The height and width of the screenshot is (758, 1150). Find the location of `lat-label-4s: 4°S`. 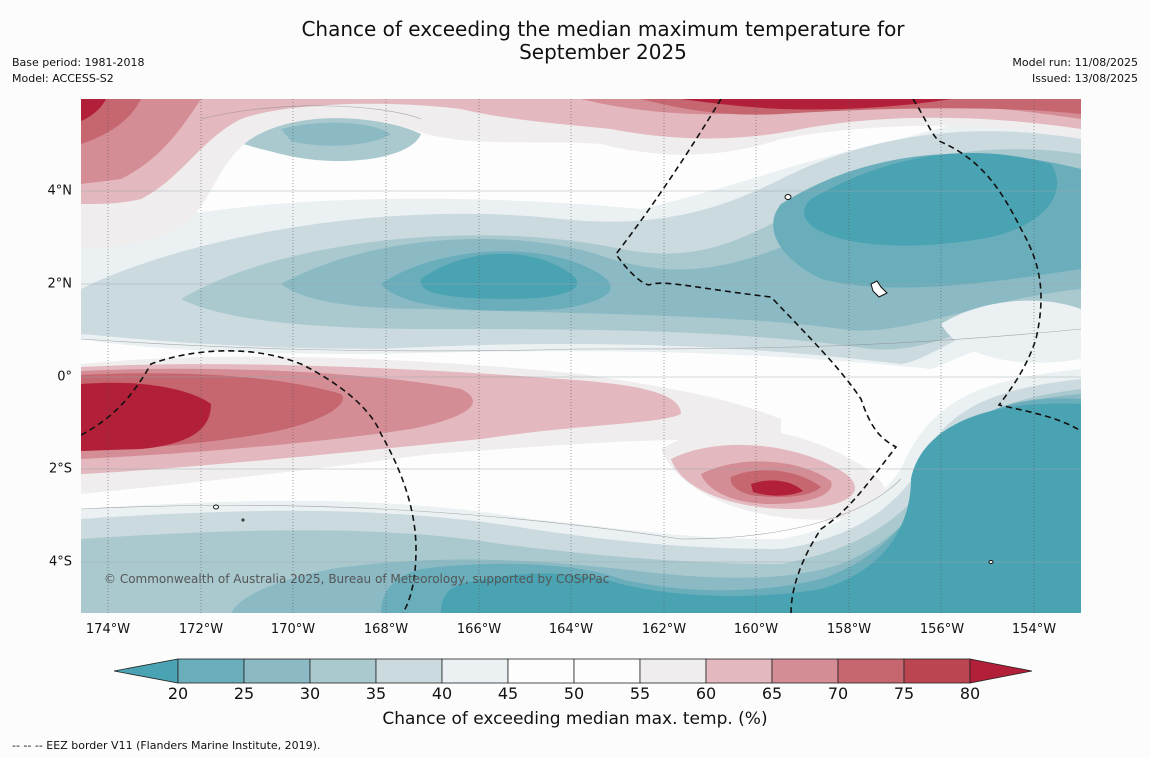

lat-label-4s: 4°S is located at coordinates (60, 562).